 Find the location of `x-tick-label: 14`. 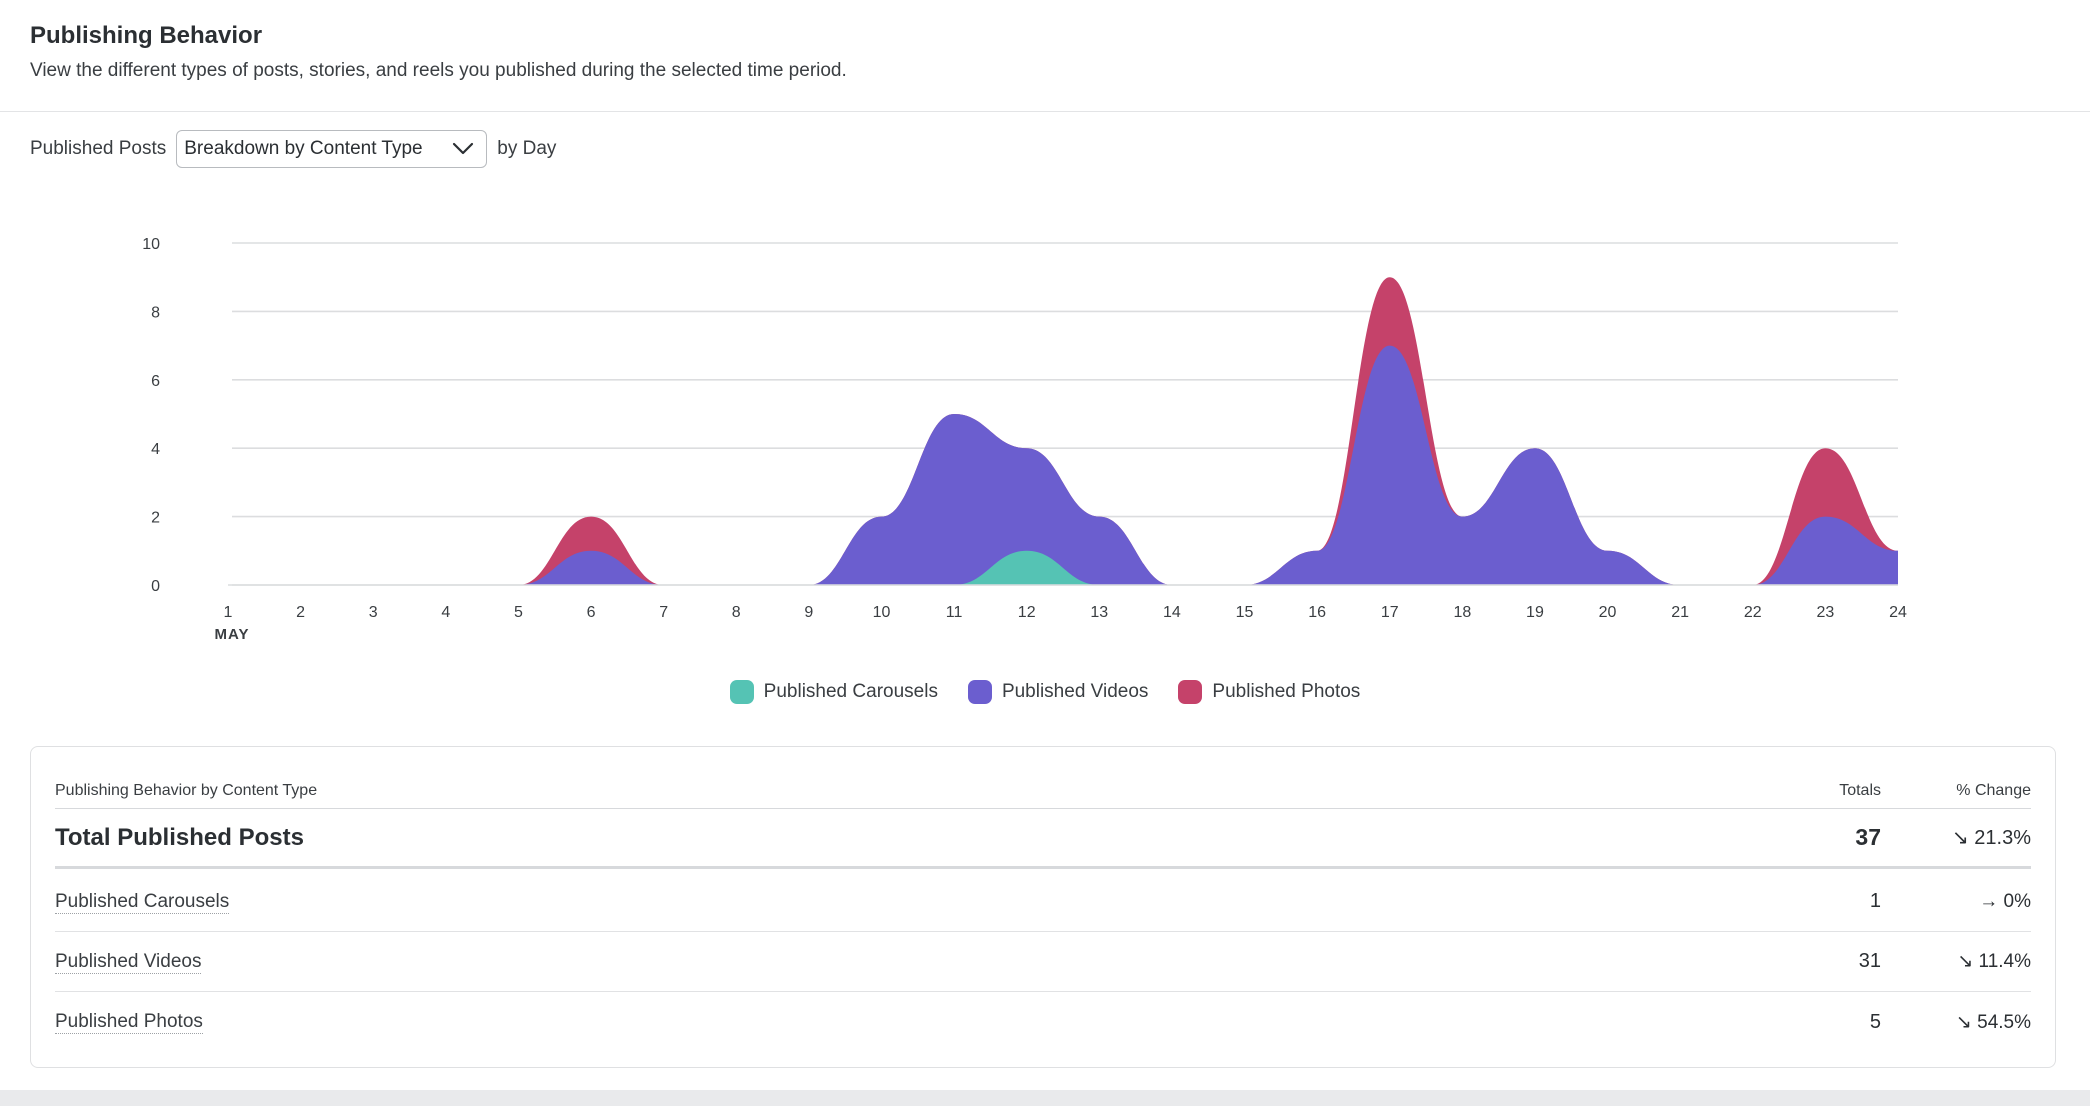

x-tick-label: 14 is located at coordinates (1172, 612).